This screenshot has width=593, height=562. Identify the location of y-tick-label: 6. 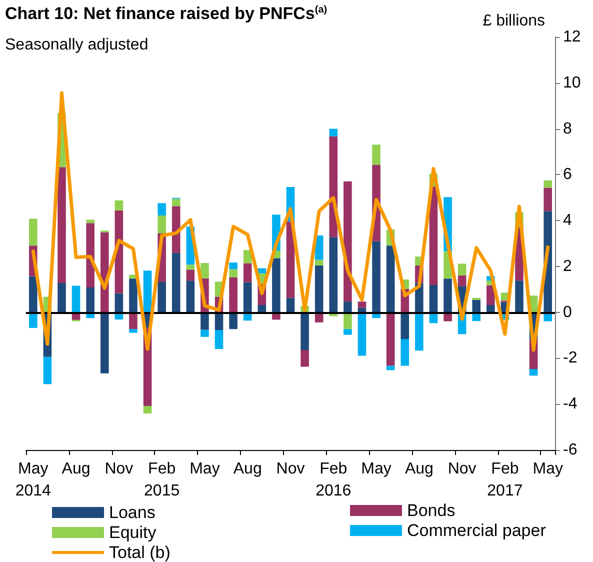
(567, 175).